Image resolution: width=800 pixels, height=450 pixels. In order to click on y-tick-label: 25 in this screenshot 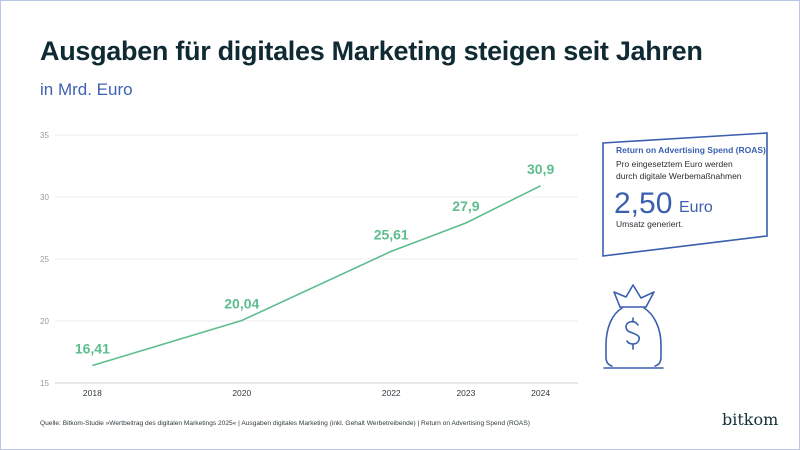, I will do `click(44, 259)`.